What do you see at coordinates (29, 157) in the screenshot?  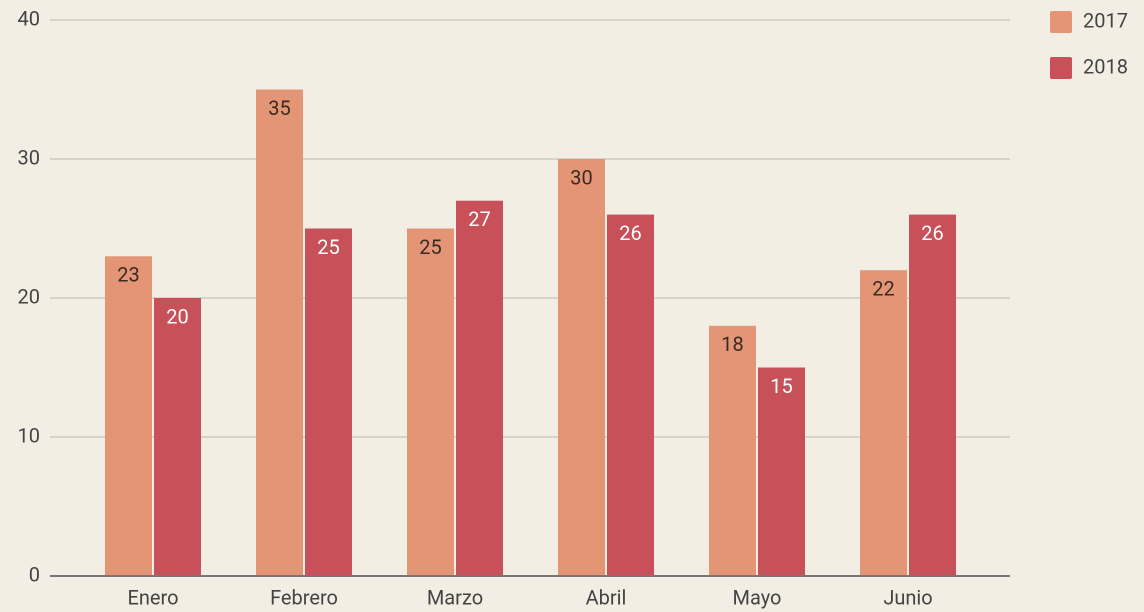 I see `y-tick-label: 30` at bounding box center [29, 157].